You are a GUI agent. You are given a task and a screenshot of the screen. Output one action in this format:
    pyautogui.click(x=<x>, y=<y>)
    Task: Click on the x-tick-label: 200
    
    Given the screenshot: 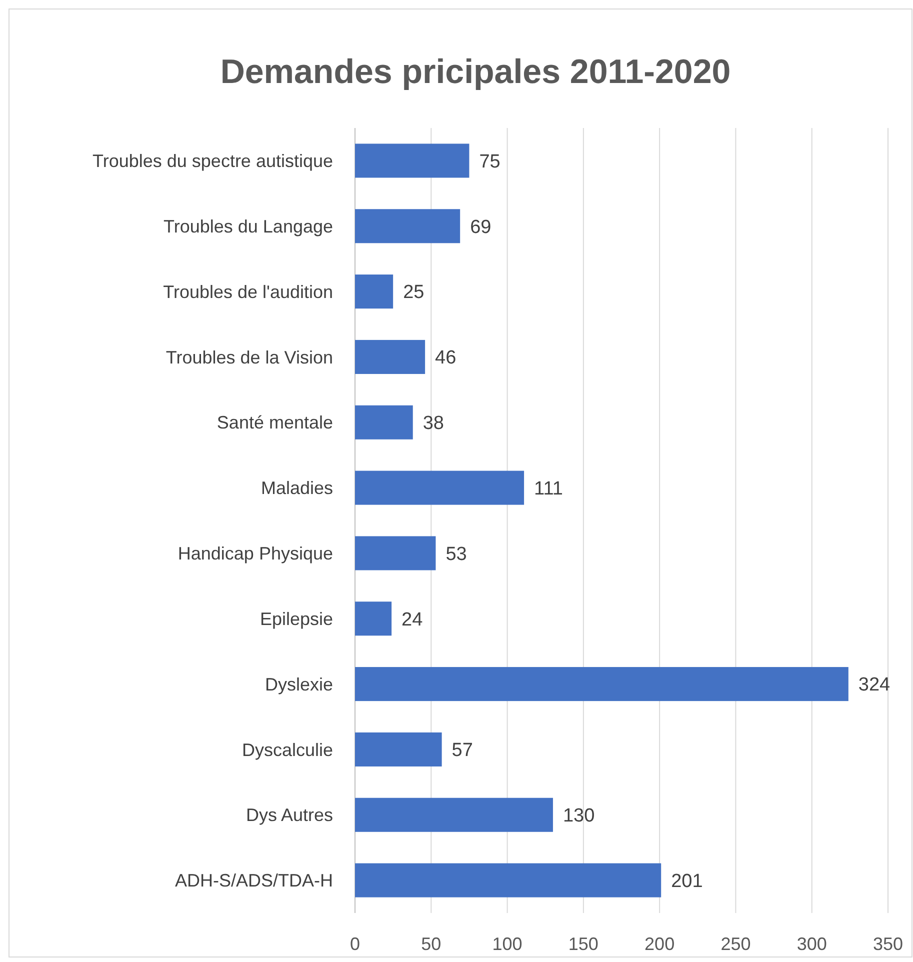 What is the action you would take?
    pyautogui.click(x=659, y=944)
    